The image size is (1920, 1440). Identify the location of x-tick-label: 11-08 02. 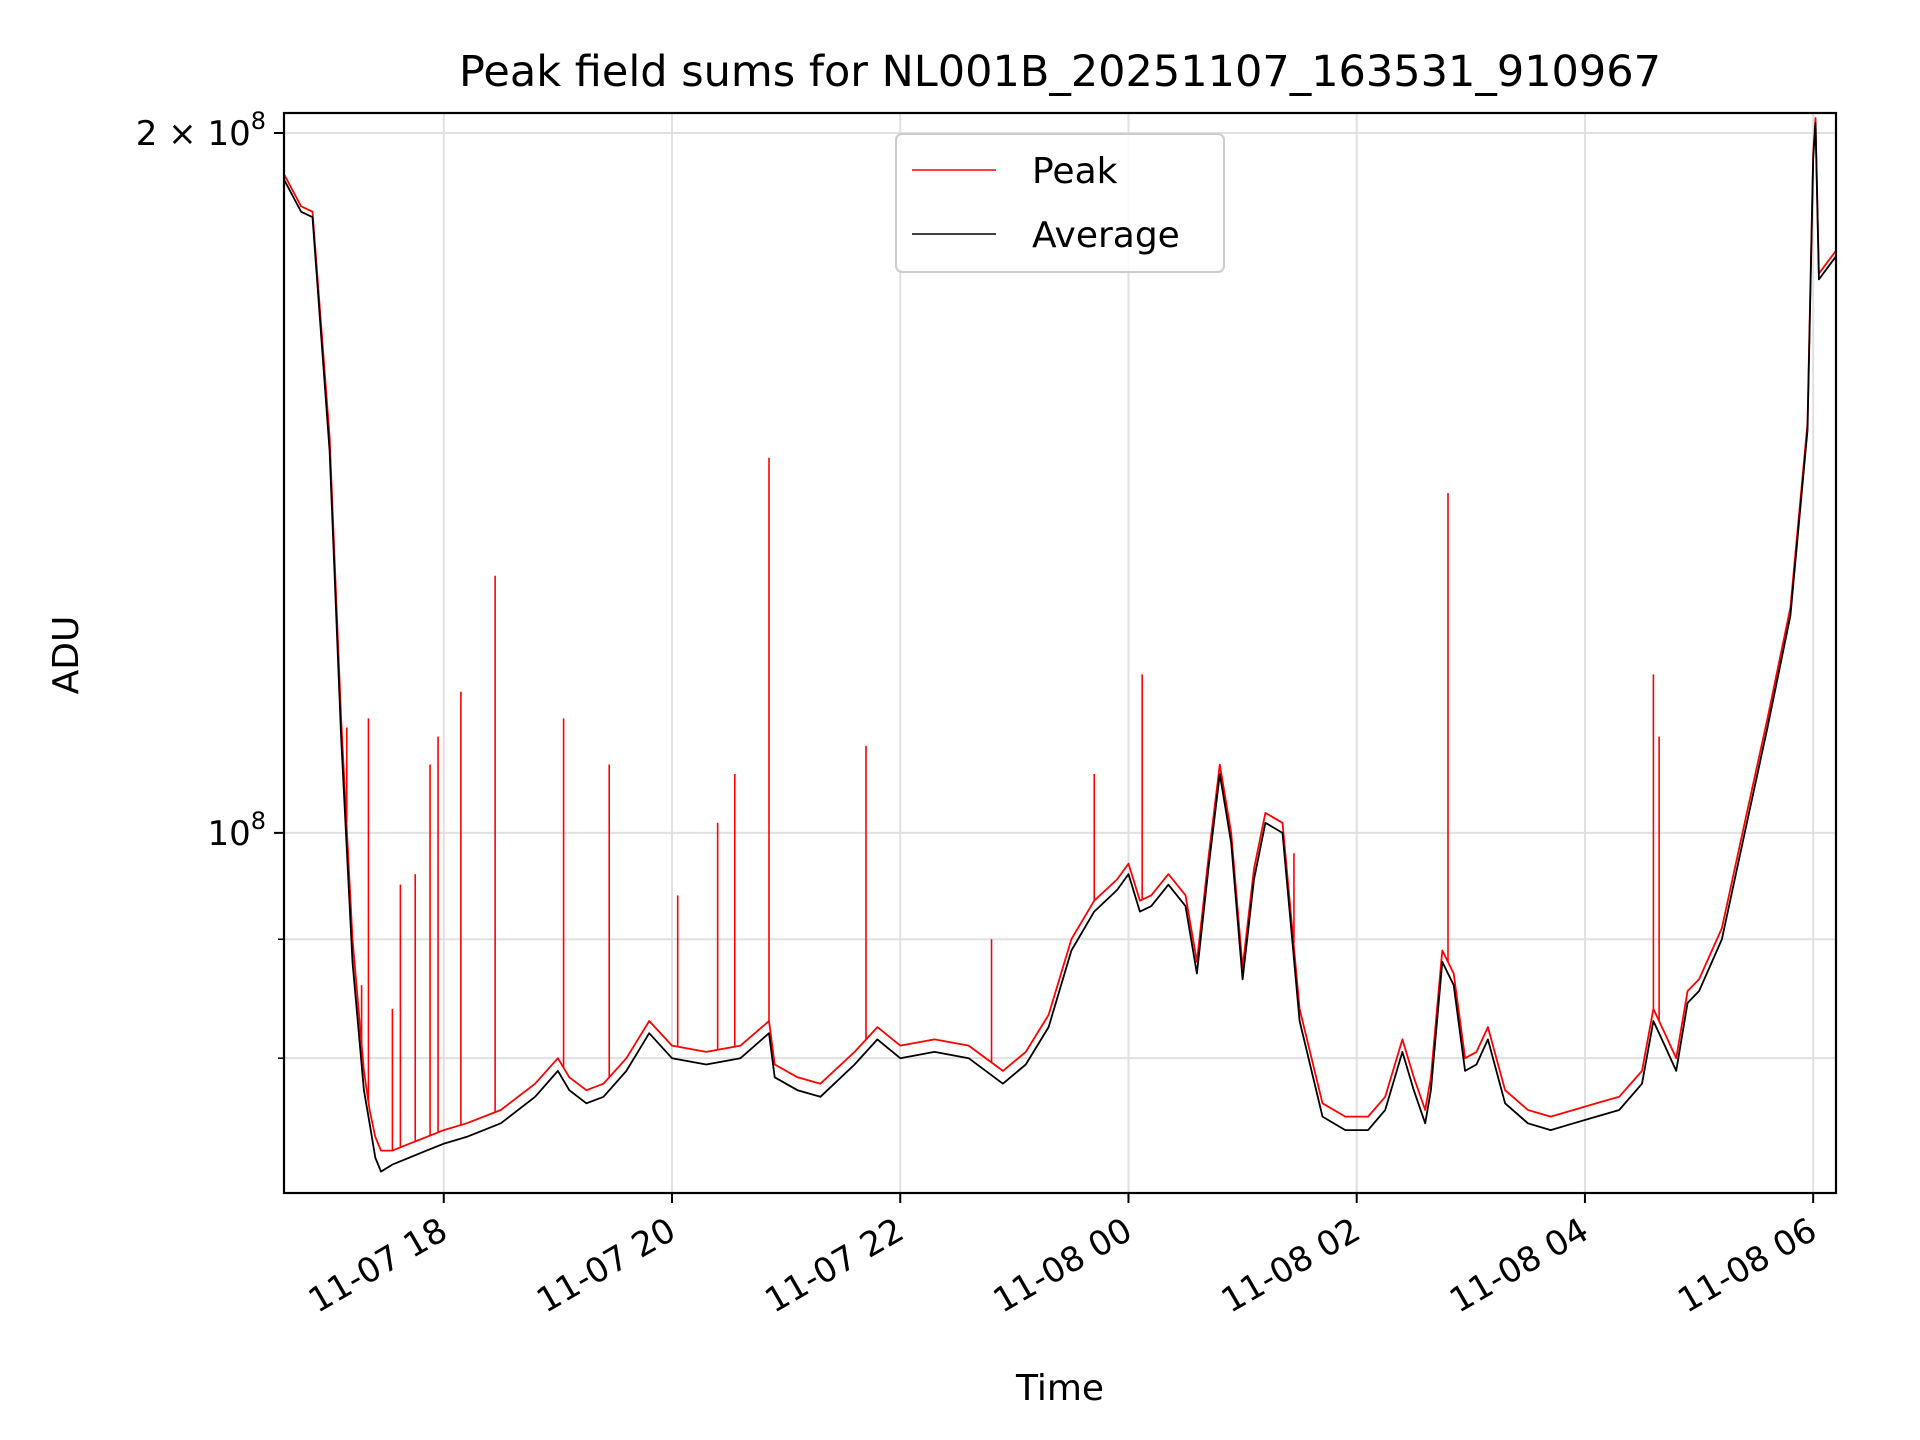
(1291, 1265).